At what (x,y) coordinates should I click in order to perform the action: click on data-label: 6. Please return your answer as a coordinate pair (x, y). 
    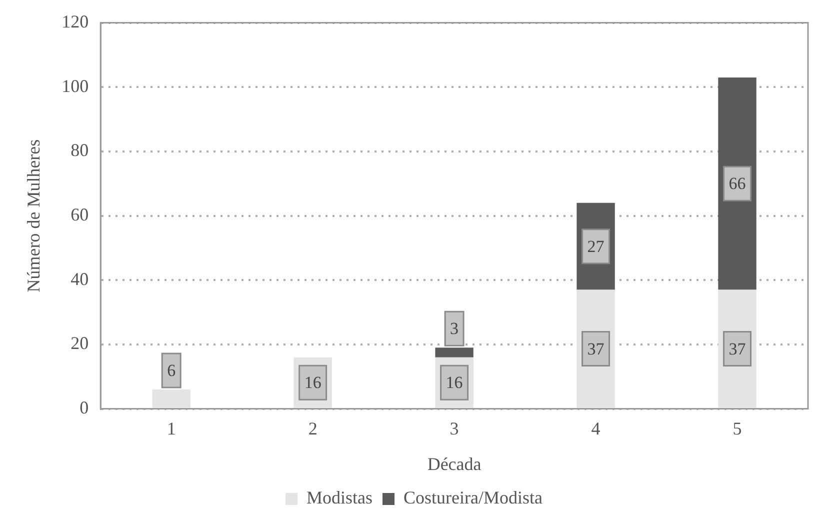
    Looking at the image, I should click on (171, 370).